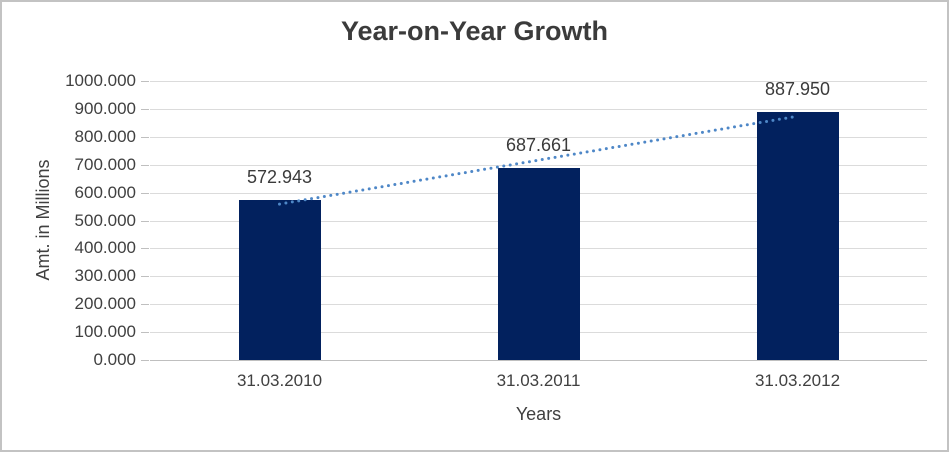 This screenshot has width=949, height=452. Describe the element at coordinates (100, 80) in the screenshot. I see `y-tick-label: 1000.000` at that location.